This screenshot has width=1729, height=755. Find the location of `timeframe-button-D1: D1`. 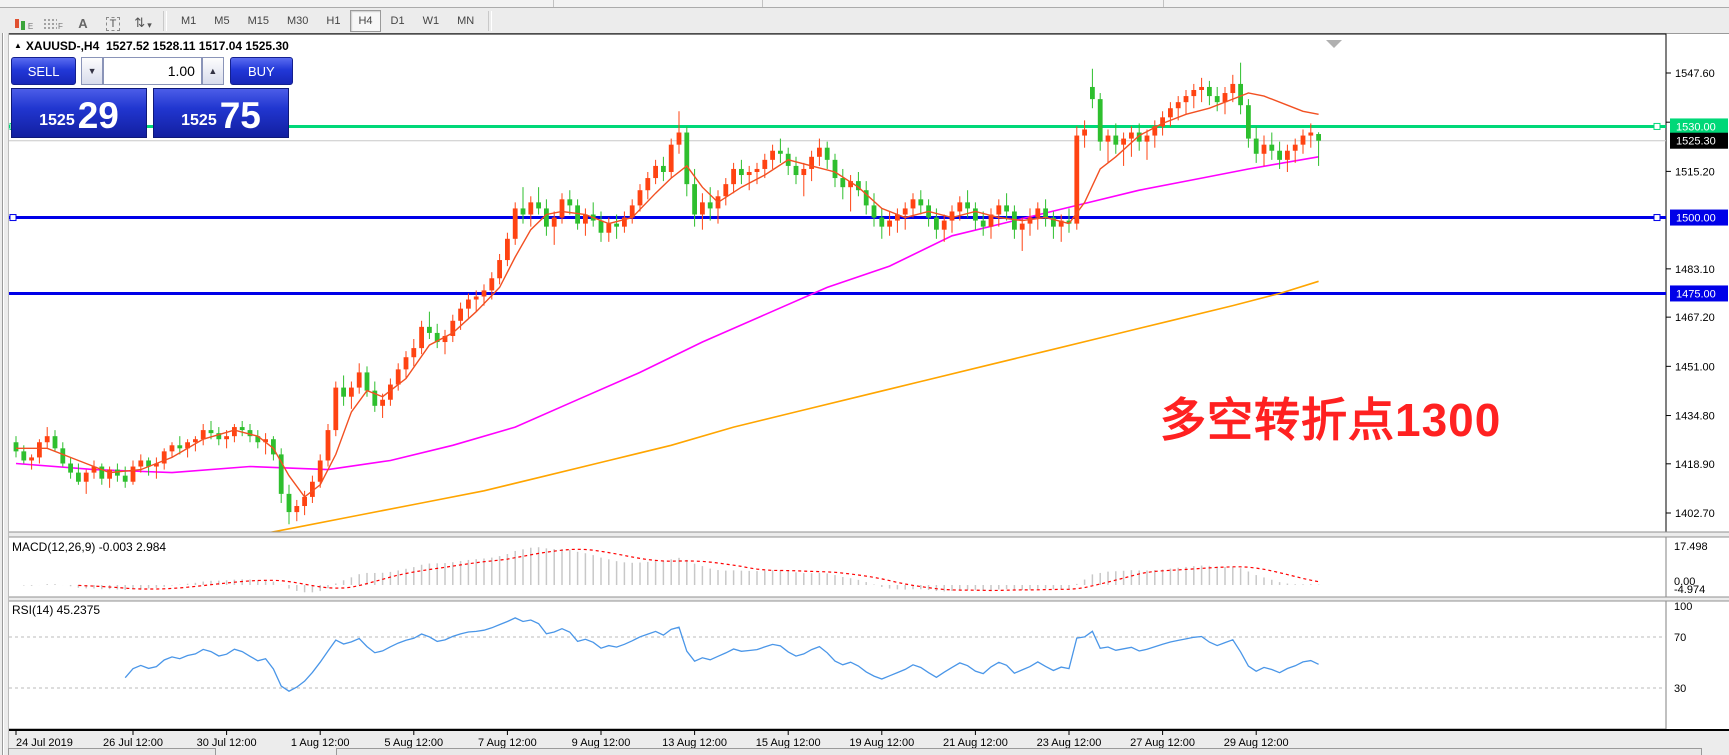

timeframe-button-D1: D1 is located at coordinates (397, 20).